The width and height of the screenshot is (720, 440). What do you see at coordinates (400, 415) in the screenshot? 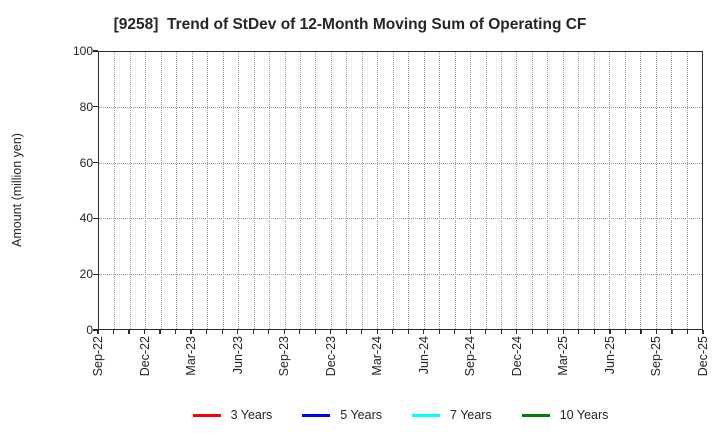
I see `legend: 3 Years 5 Years 7 Years 10 Years` at bounding box center [400, 415].